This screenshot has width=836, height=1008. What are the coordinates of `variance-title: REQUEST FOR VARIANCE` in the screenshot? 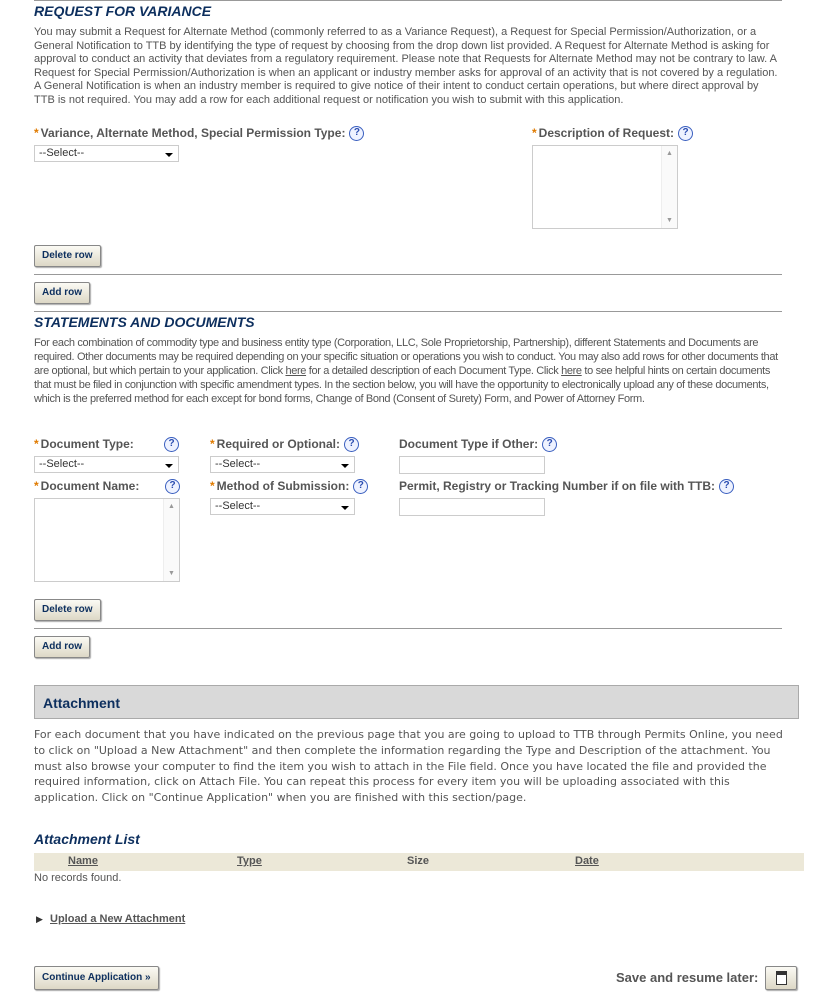 It's located at (123, 11).